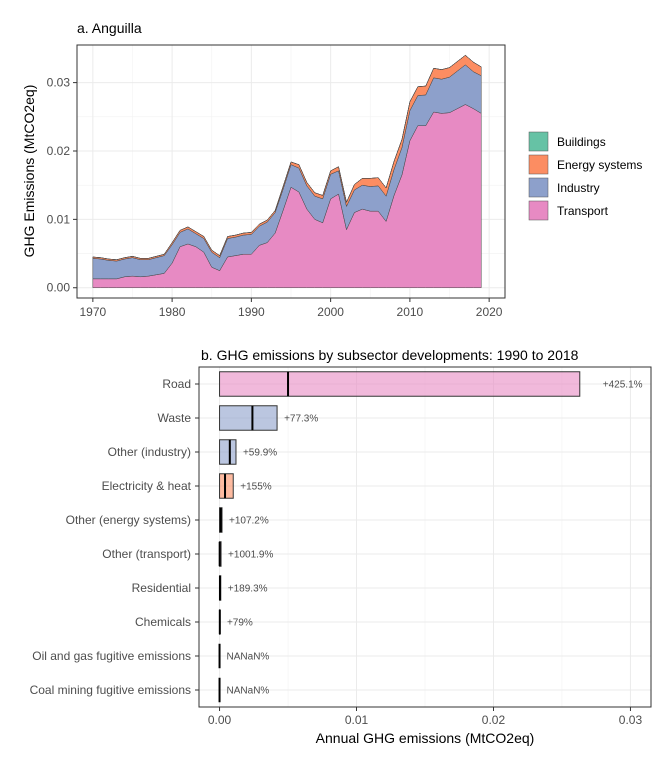 The width and height of the screenshot is (672, 768). What do you see at coordinates (301, 419) in the screenshot?
I see `bar-change-label: +77.3%` at bounding box center [301, 419].